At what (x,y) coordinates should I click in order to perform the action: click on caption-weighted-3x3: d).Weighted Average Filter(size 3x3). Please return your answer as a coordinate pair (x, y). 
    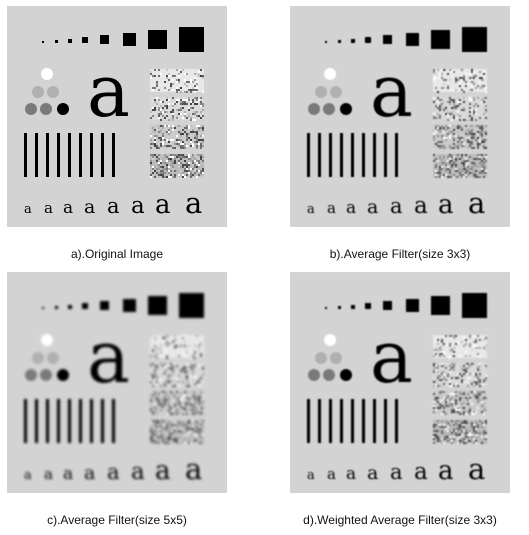
    Looking at the image, I should click on (400, 520).